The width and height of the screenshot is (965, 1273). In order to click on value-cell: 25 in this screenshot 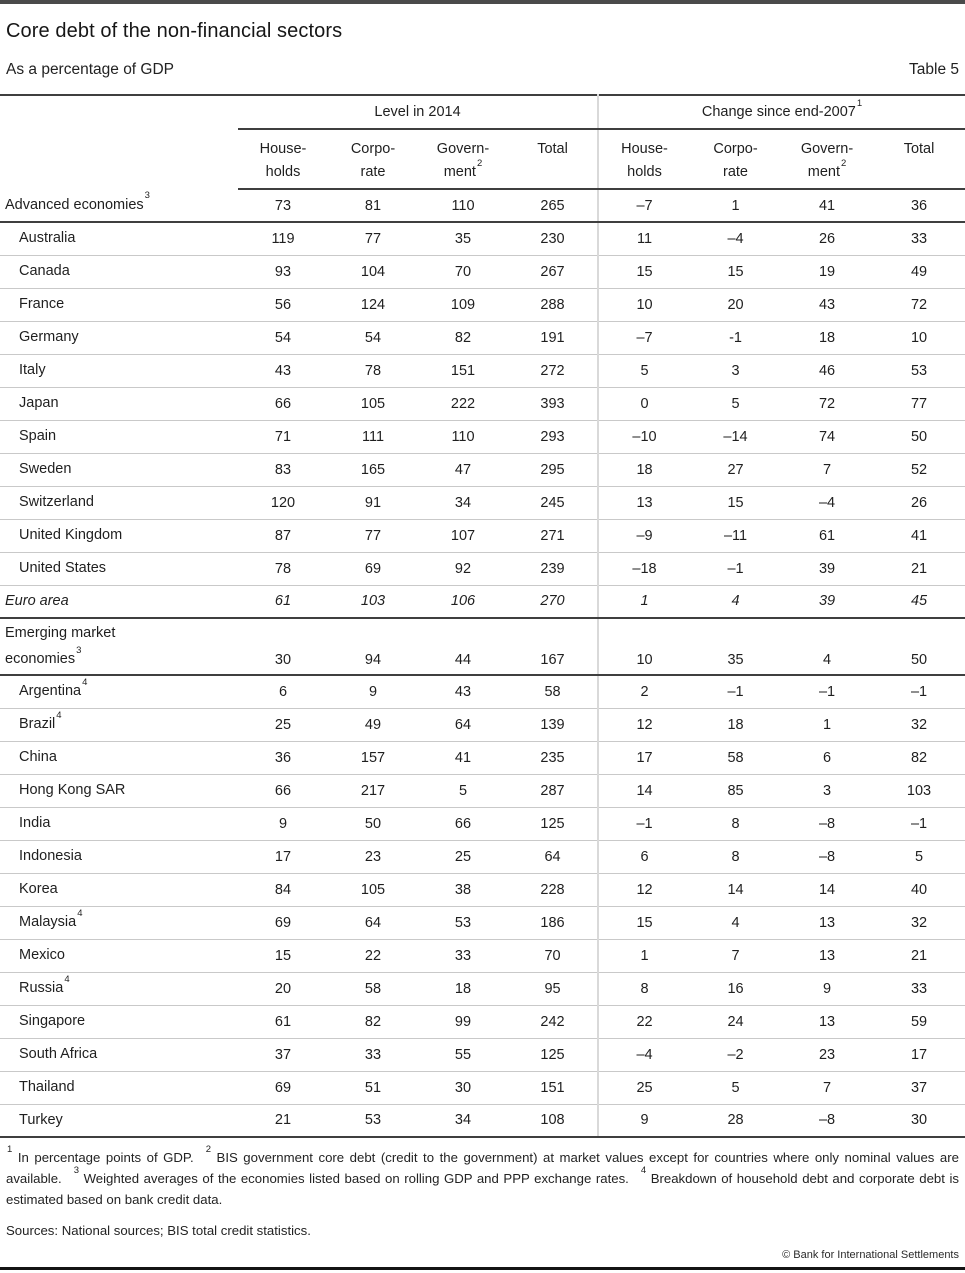, I will do `click(463, 857)`.